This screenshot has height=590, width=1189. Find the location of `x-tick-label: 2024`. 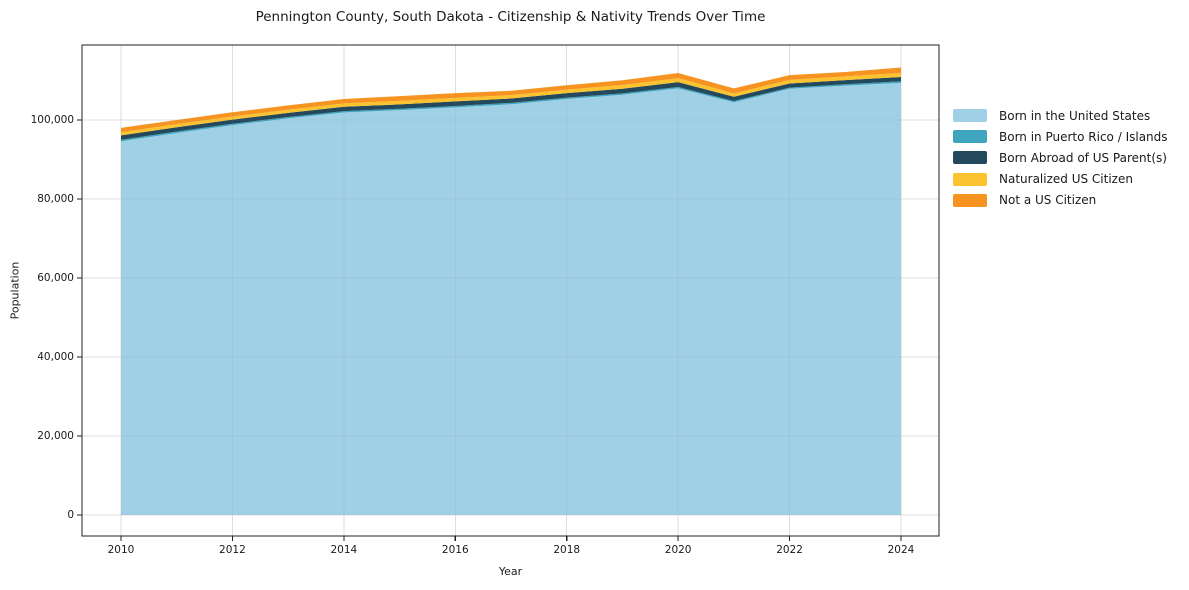

x-tick-label: 2024 is located at coordinates (901, 550).